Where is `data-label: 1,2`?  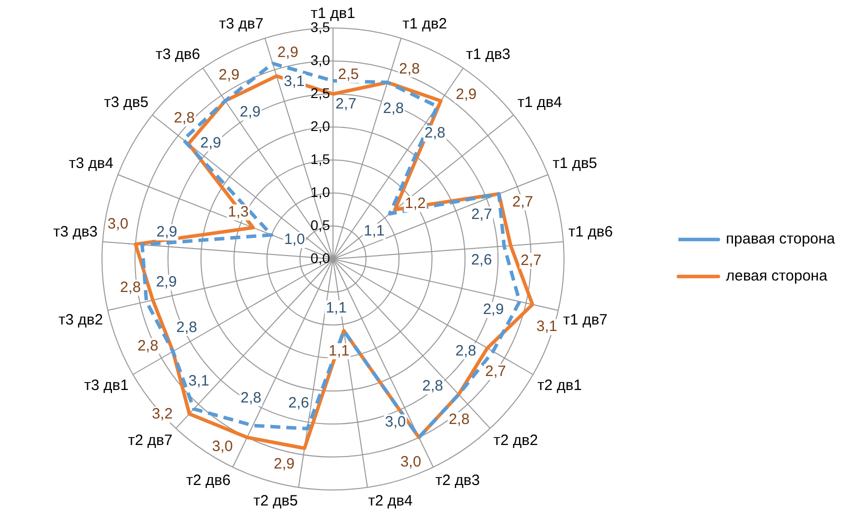
data-label: 1,2 is located at coordinates (415, 203).